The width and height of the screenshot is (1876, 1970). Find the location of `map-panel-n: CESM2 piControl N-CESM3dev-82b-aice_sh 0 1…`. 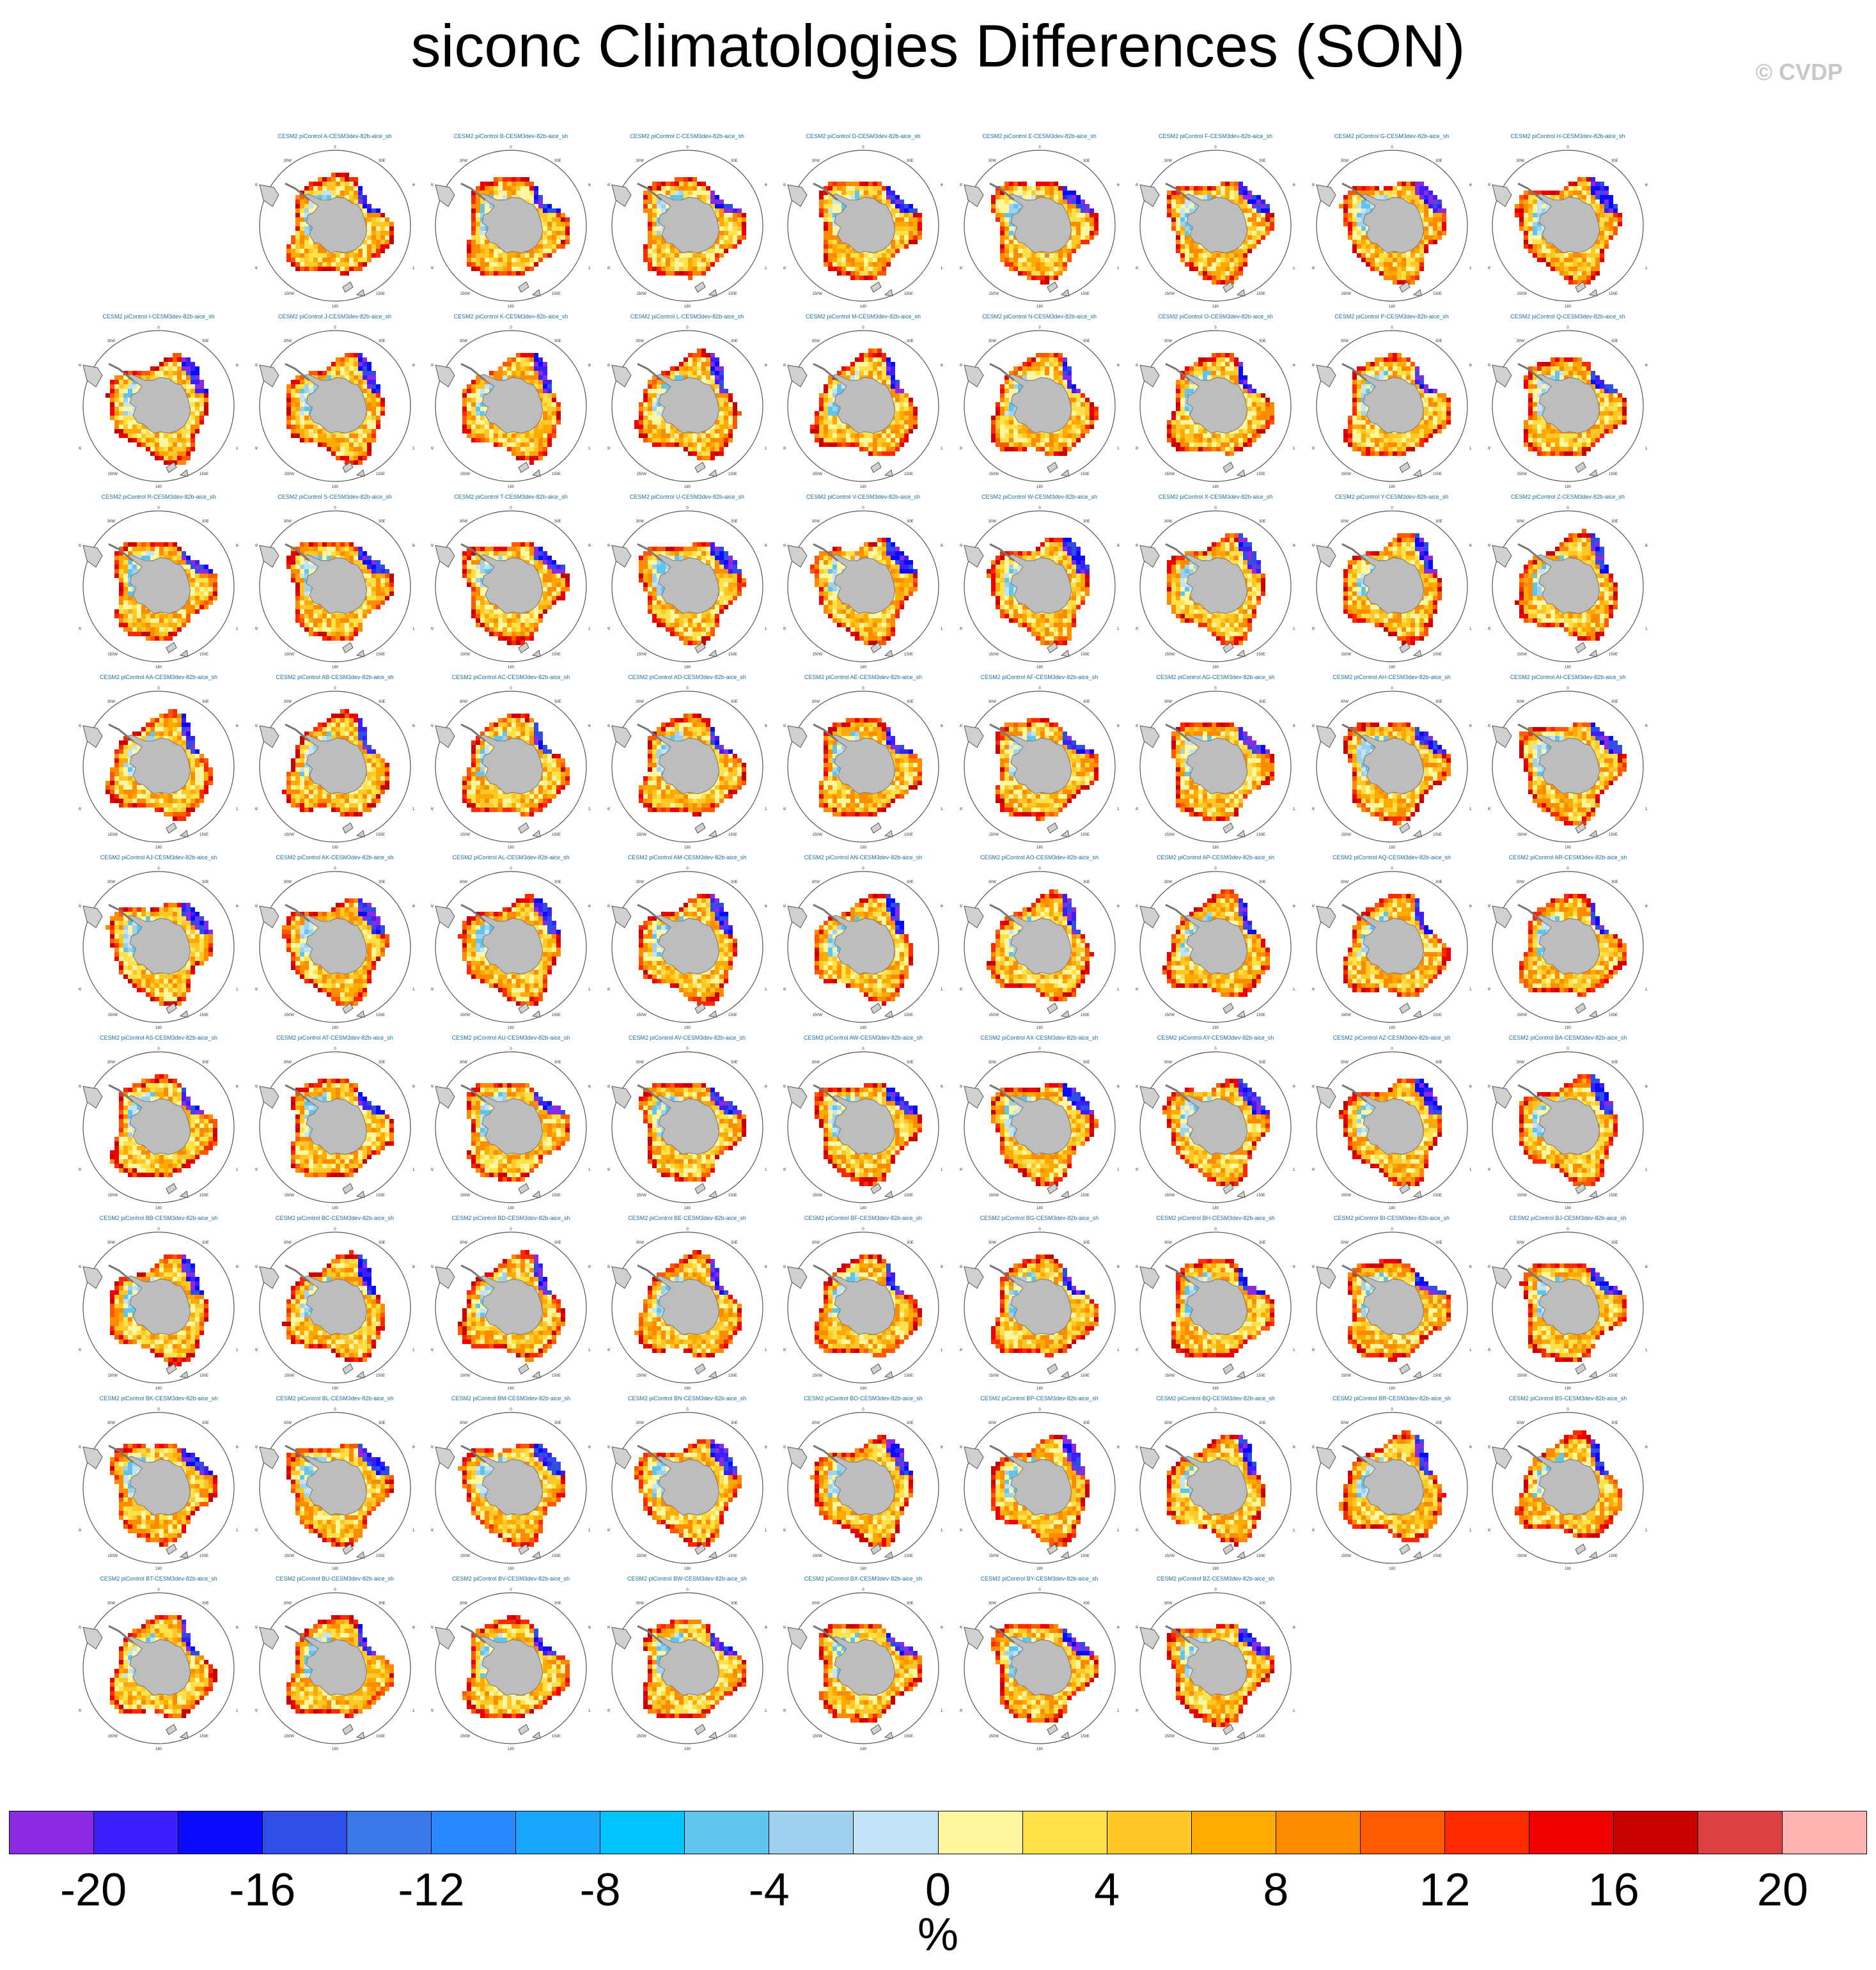

map-panel-n: CESM2 piControl N-CESM3dev-82b-aice_sh 0 1… is located at coordinates (1040, 402).